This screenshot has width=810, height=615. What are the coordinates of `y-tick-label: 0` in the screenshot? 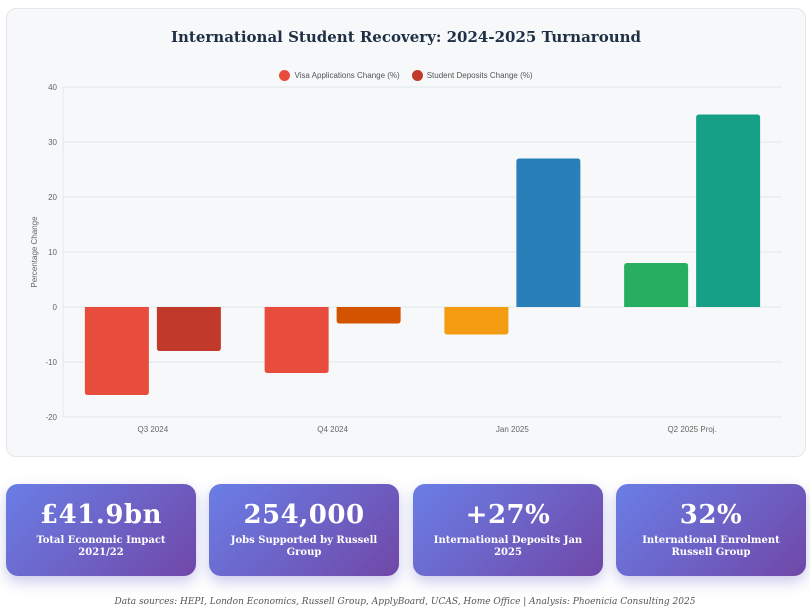 It's located at (55, 307).